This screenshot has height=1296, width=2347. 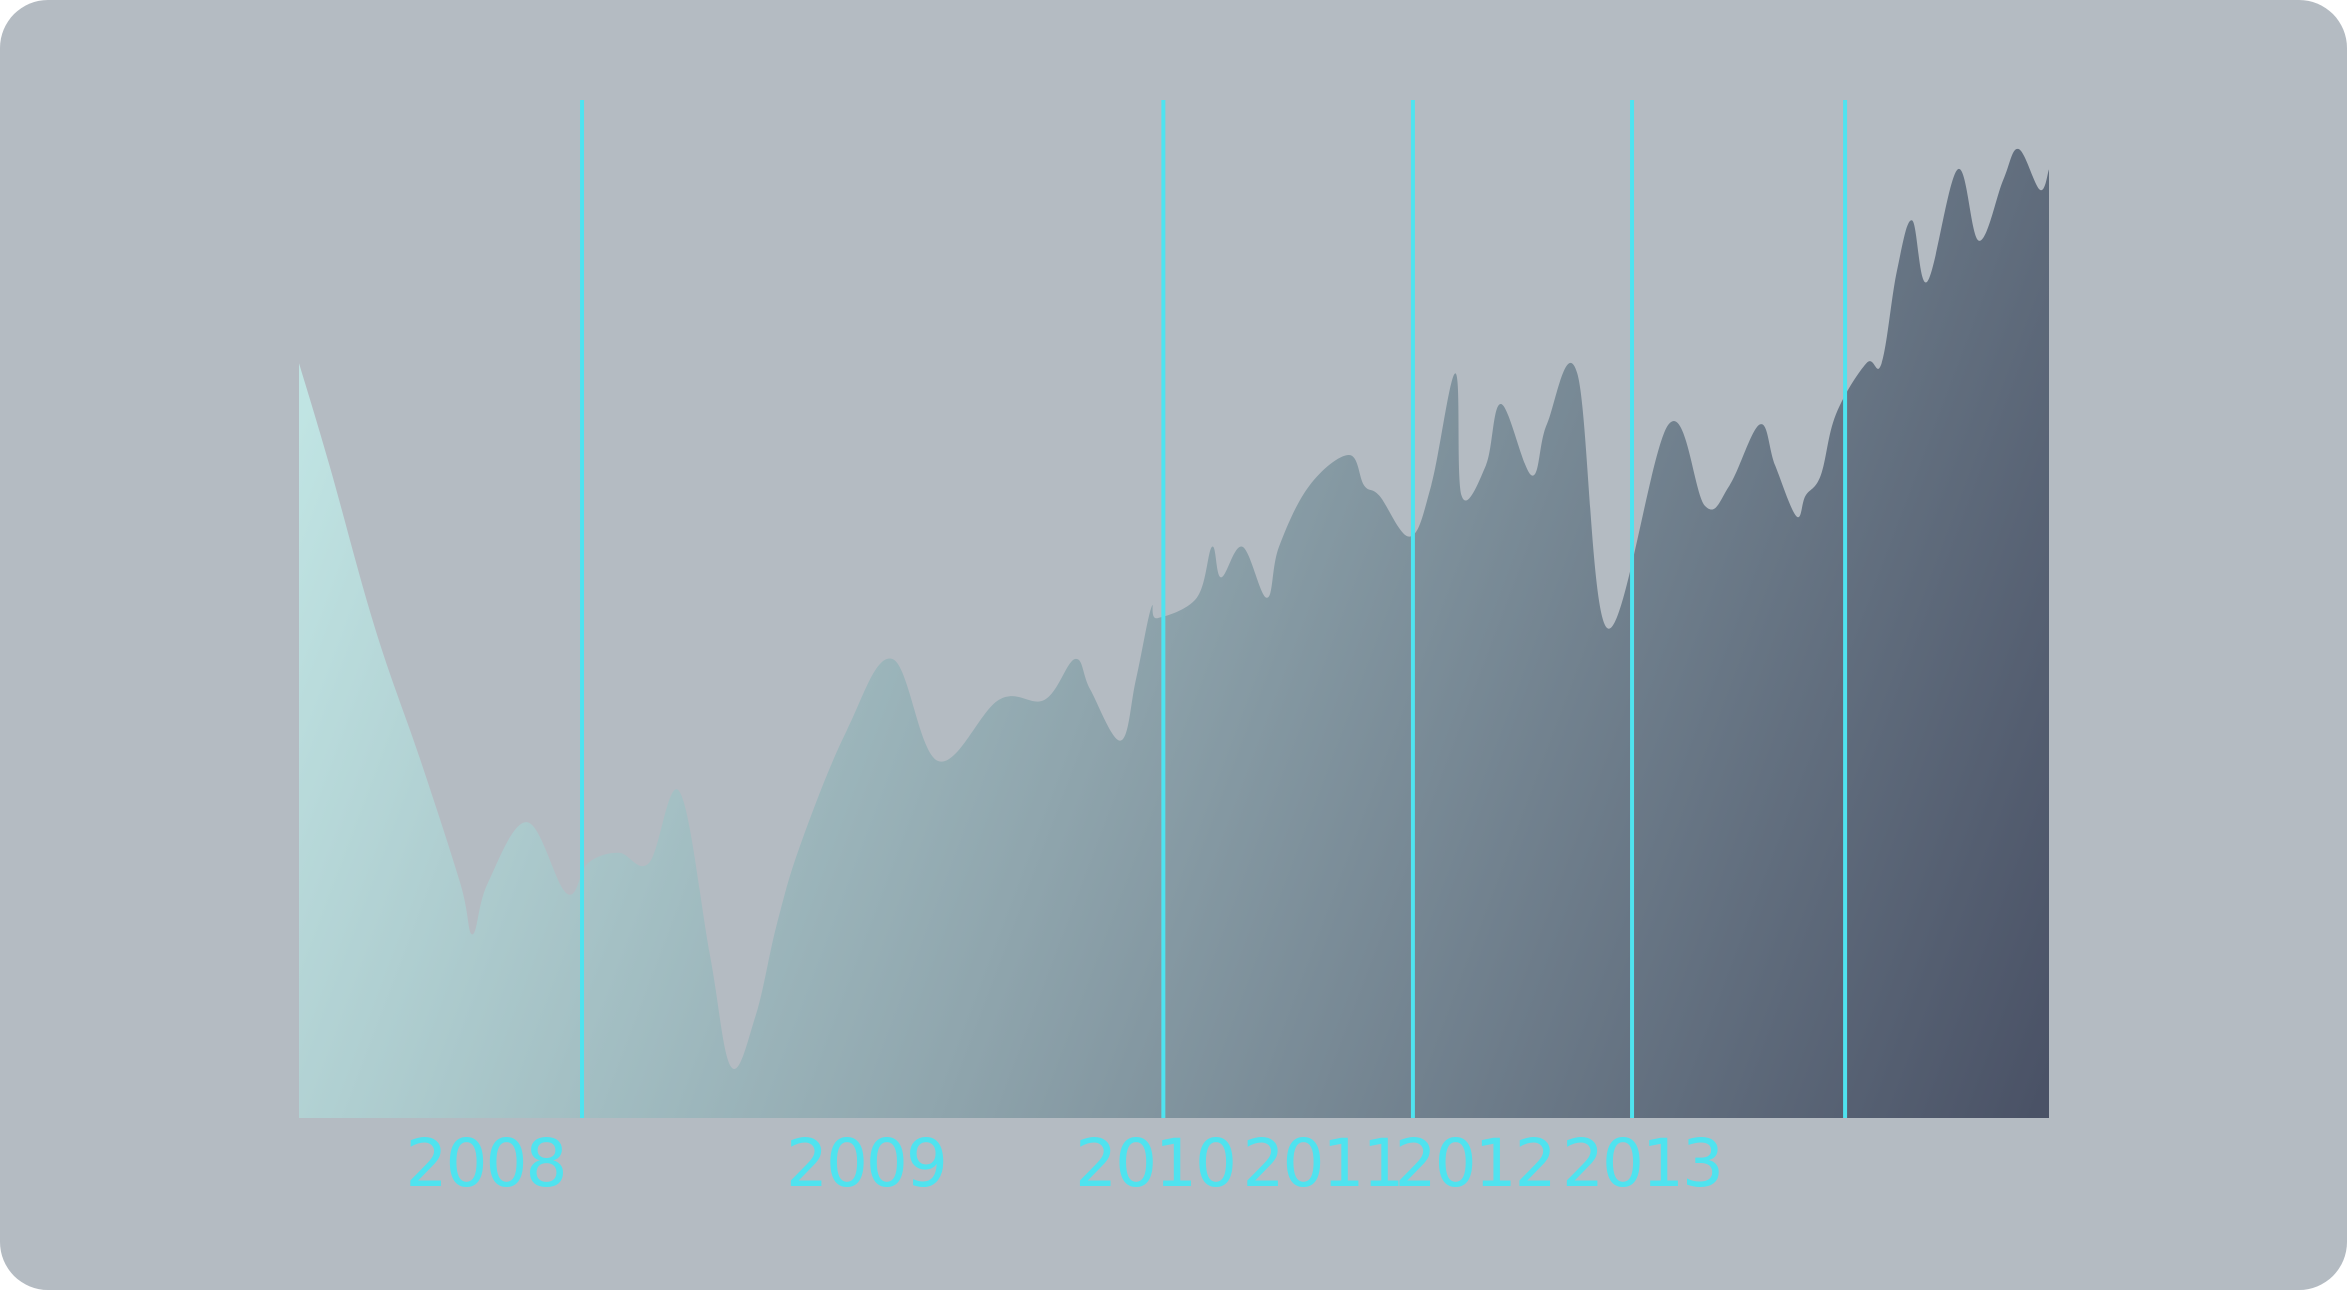 I want to click on year-label-2011: 2011, so click(x=1322, y=1163).